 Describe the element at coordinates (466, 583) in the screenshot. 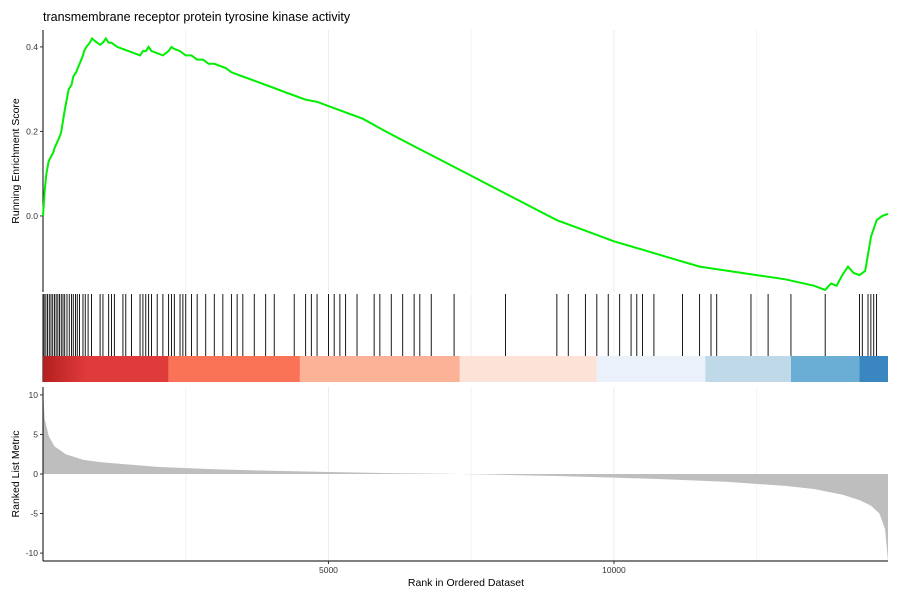

I see `x-axis-label: Rank in Ordered Dataset` at that location.